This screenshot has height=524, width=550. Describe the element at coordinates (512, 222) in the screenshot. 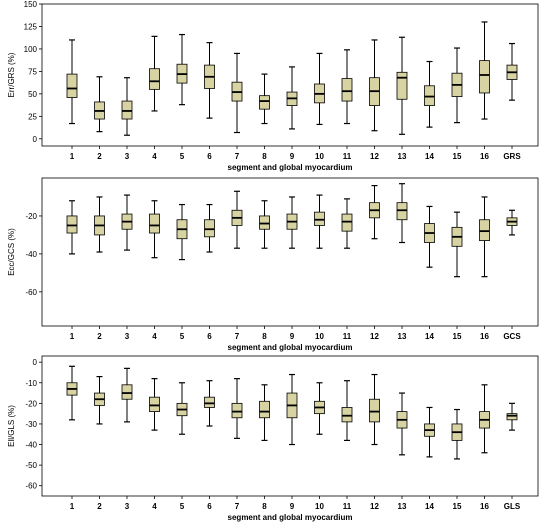

I see `box-GCS` at that location.